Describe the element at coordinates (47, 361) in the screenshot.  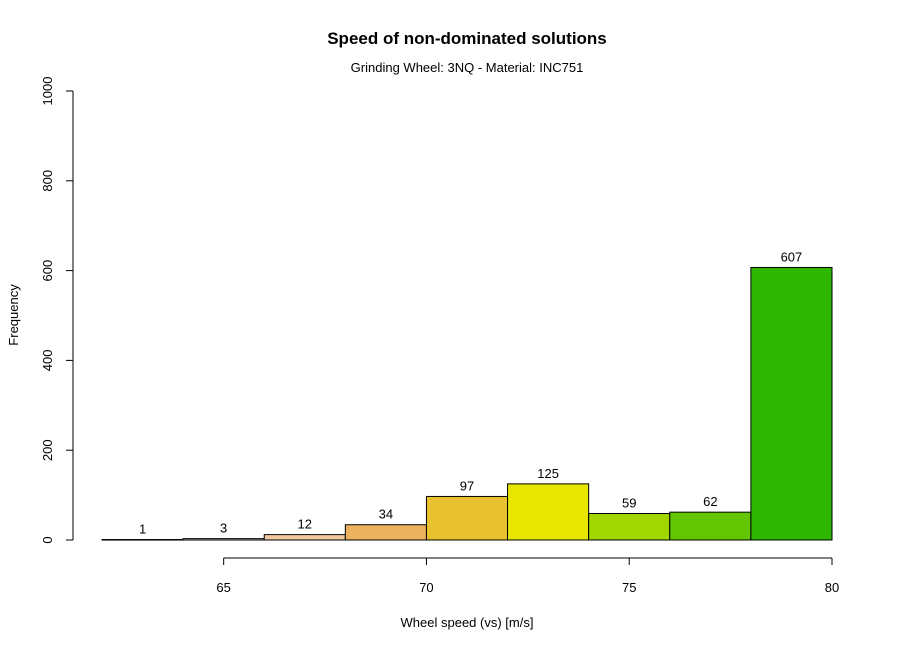
I see `y-tick-label: 400` at that location.